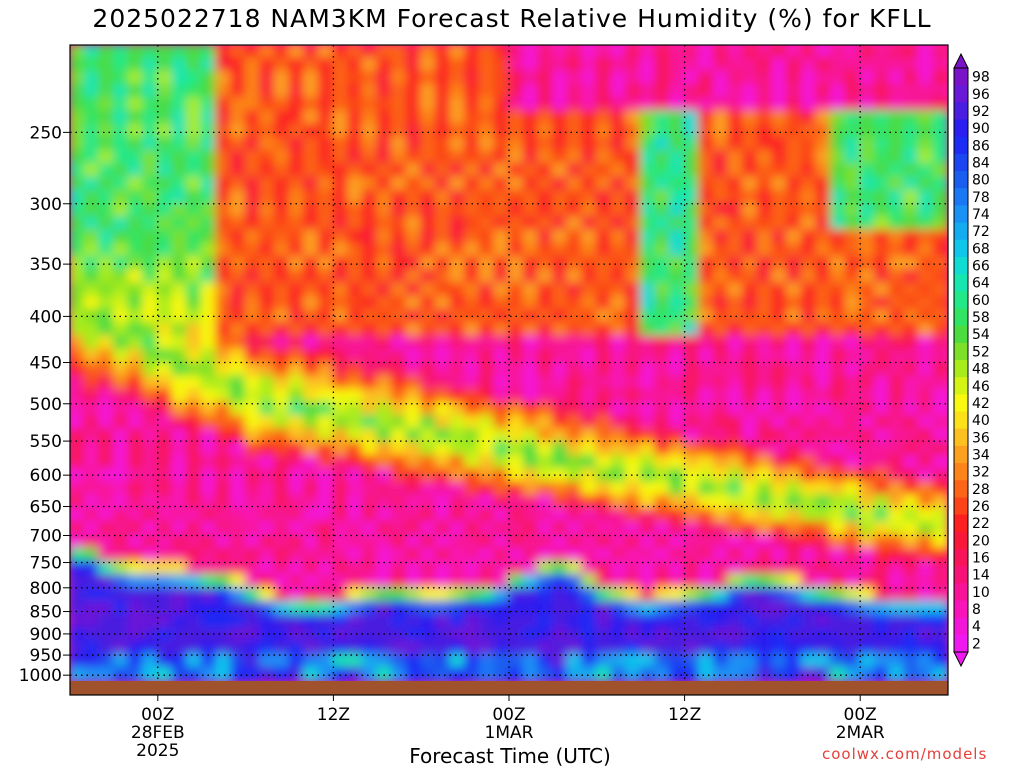 The width and height of the screenshot is (1024, 768). Describe the element at coordinates (981, 524) in the screenshot. I see `colorbar-label: 22` at that location.